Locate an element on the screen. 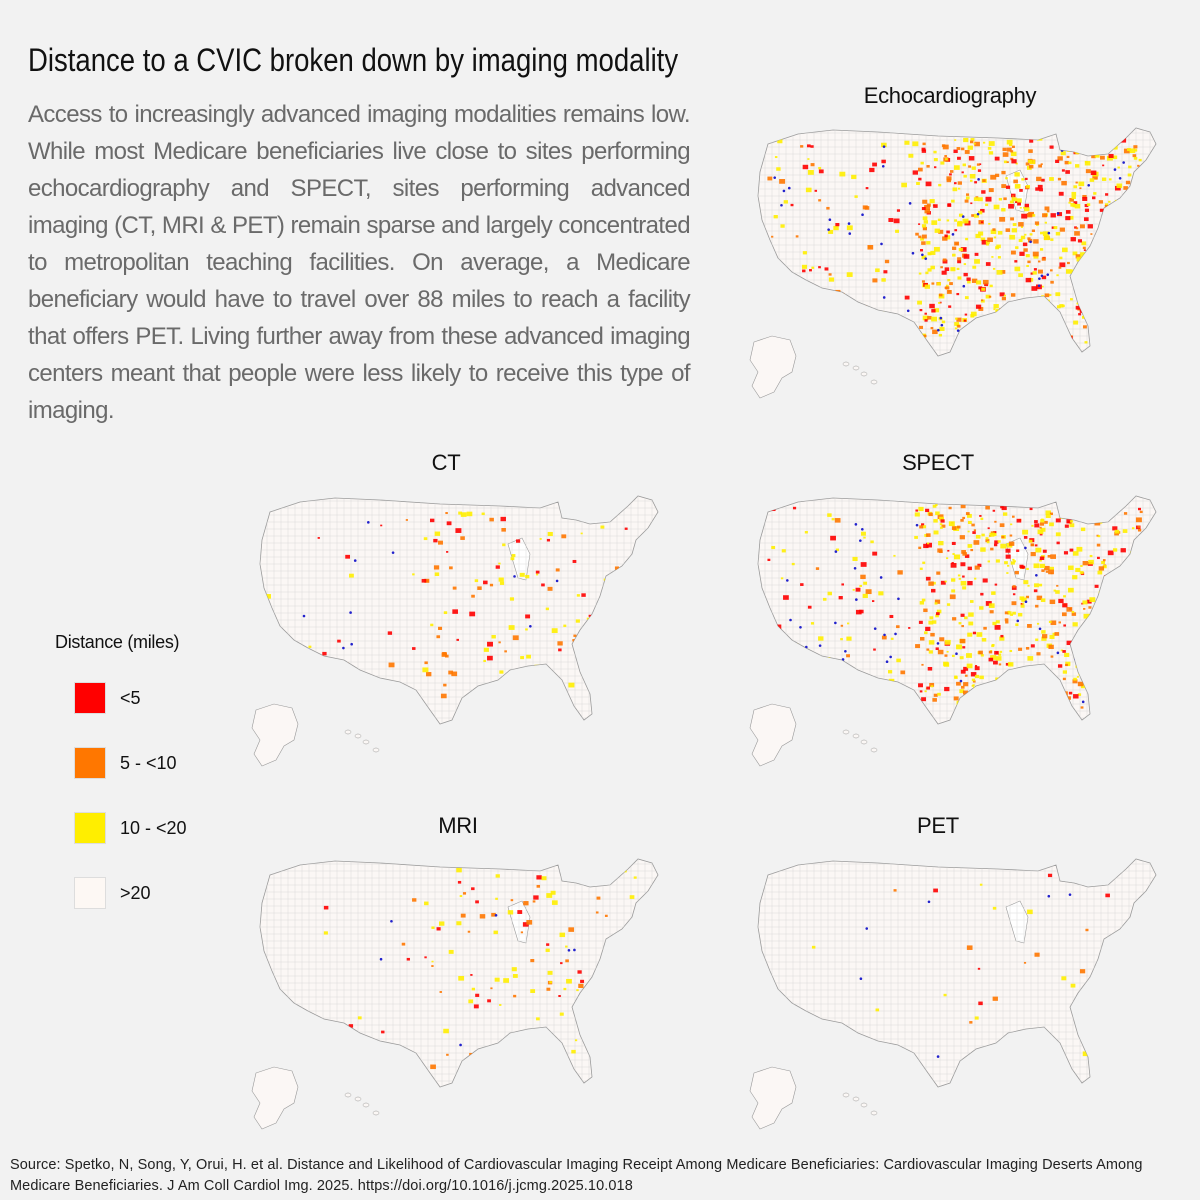 This screenshot has width=1200, height=1200. hawaii-island is located at coordinates (846, 1095).